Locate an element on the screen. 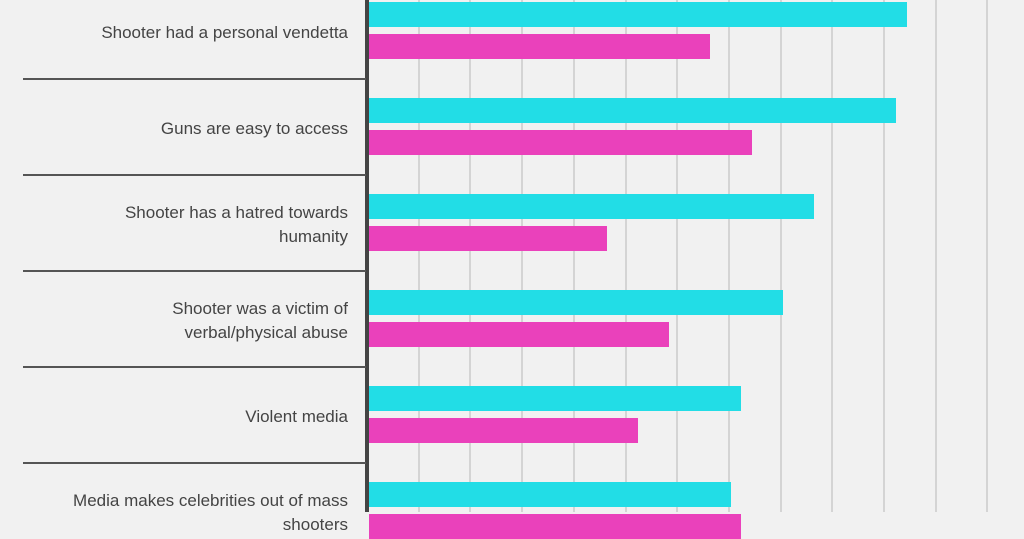  category-label: Shooter had a personal vendetta is located at coordinates (178, 33).